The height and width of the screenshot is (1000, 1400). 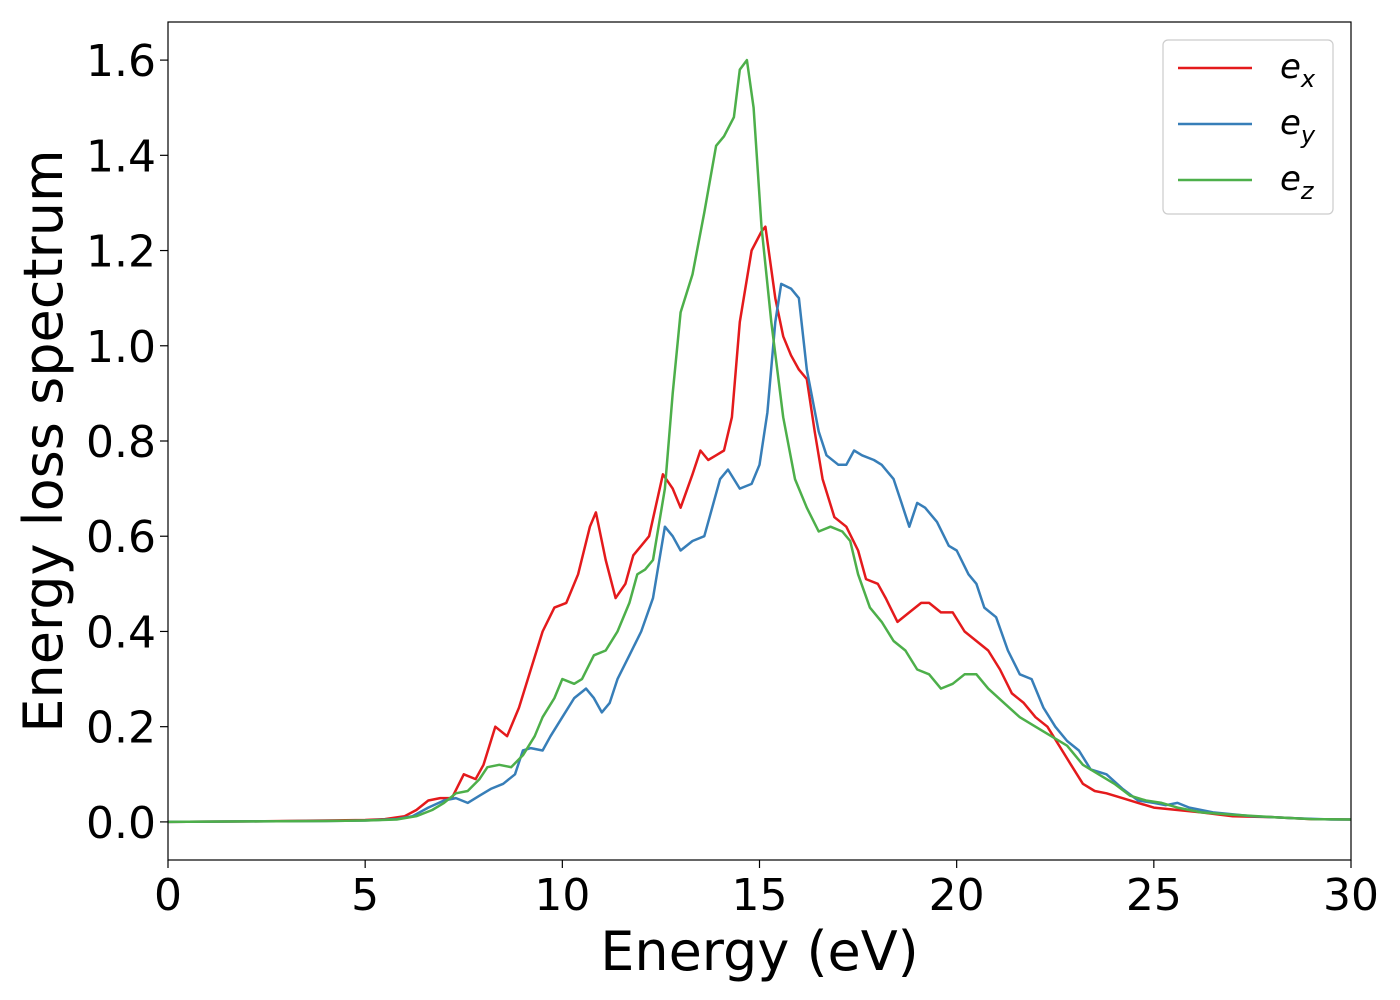 What do you see at coordinates (1308, 135) in the screenshot?
I see `legend-label-subscript: y` at bounding box center [1308, 135].